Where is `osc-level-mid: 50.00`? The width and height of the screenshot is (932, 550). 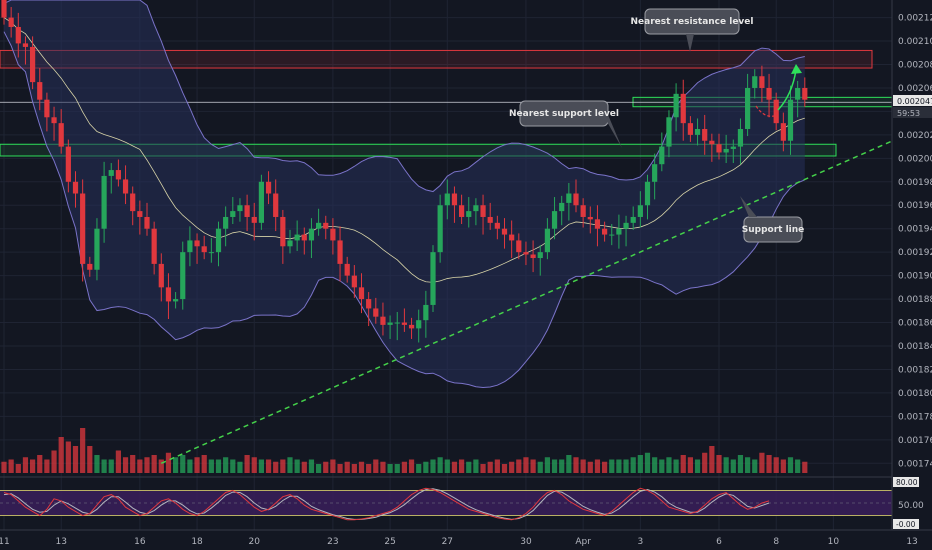
osc-level-mid: 50.00 is located at coordinates (911, 506).